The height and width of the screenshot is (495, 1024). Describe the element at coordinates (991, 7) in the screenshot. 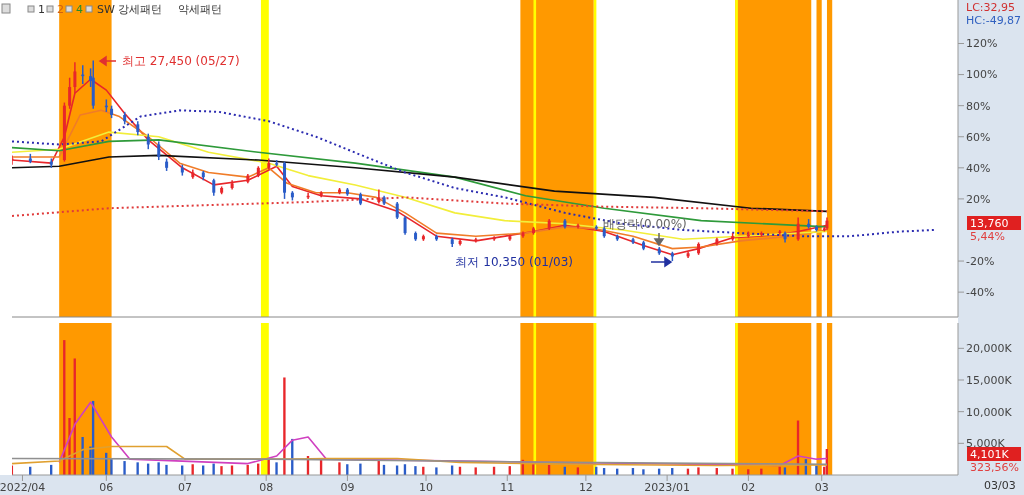

I see `text: LC:32,95` at that location.